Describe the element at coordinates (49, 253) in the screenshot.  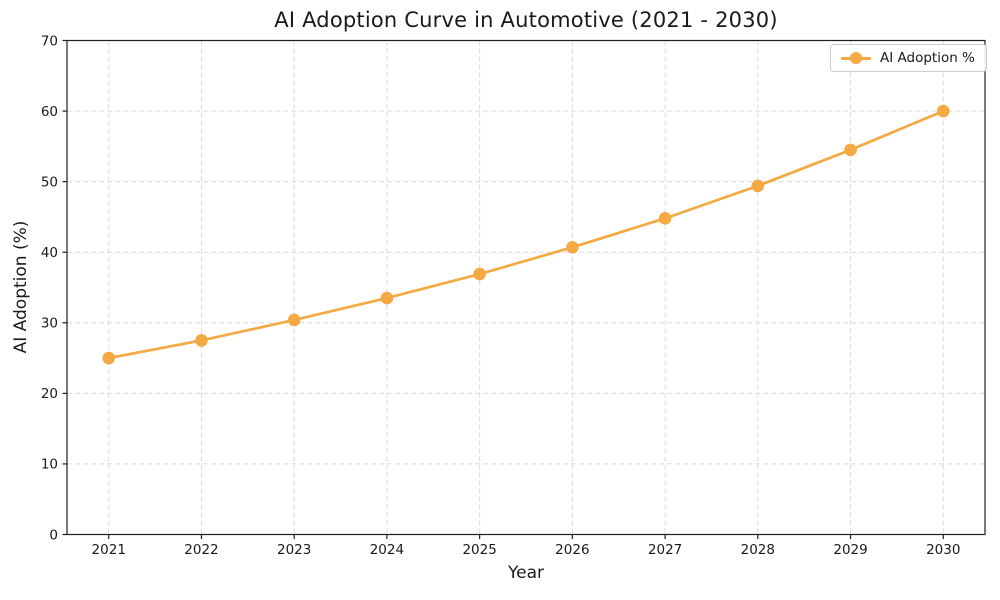
I see `y-tick-label: 40` at that location.